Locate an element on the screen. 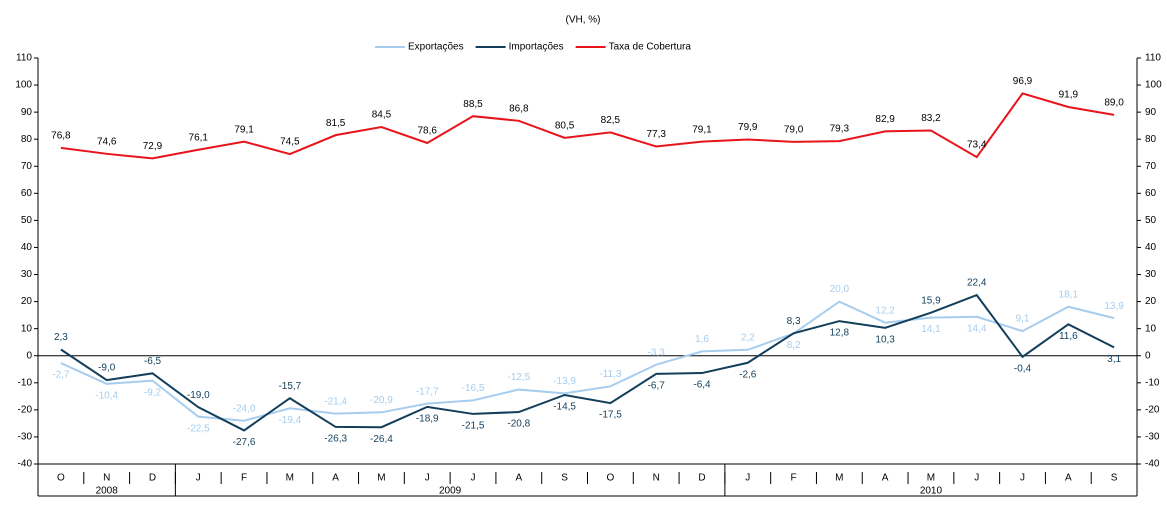  y2-tick-label: 10 is located at coordinates (1151, 328).